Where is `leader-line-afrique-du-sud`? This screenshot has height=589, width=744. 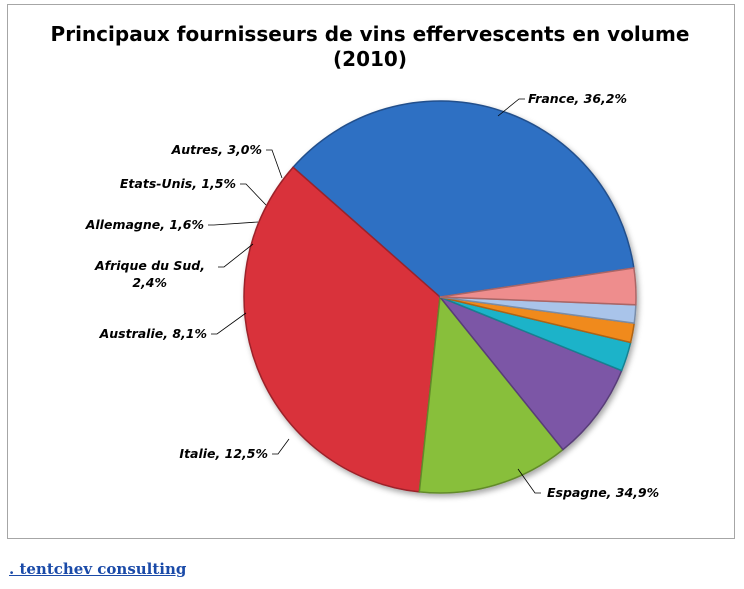
leader-line-afrique-du-sud is located at coordinates (236, 255).